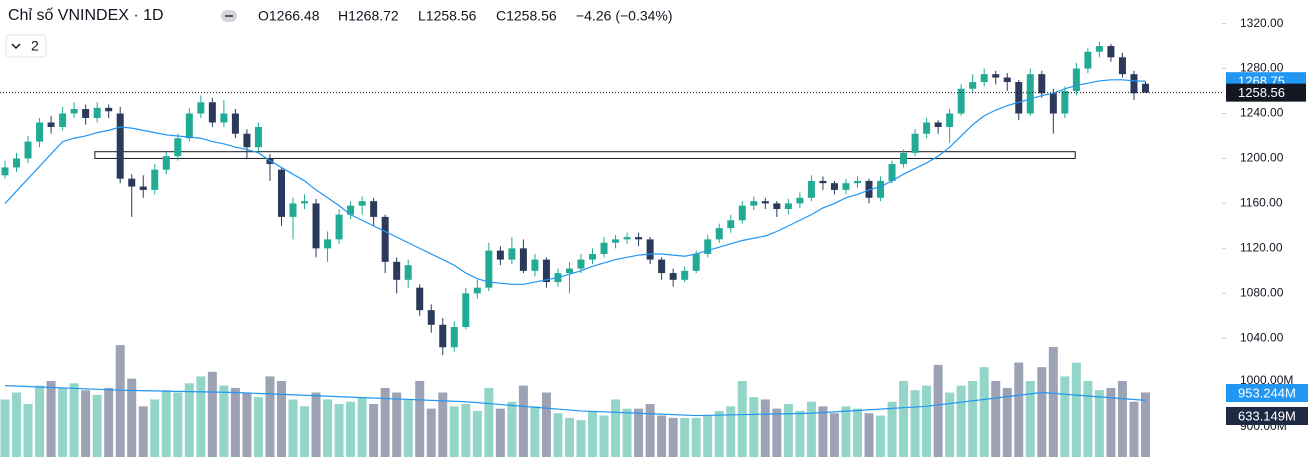 Image resolution: width=1312 pixels, height=457 pixels. I want to click on open-value: O1266.48, so click(289, 16).